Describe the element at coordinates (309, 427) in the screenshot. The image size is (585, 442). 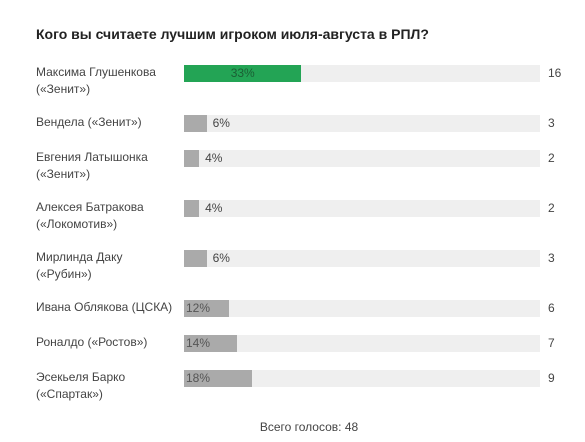
I see `total-votes: Всего голосов: 48` at that location.